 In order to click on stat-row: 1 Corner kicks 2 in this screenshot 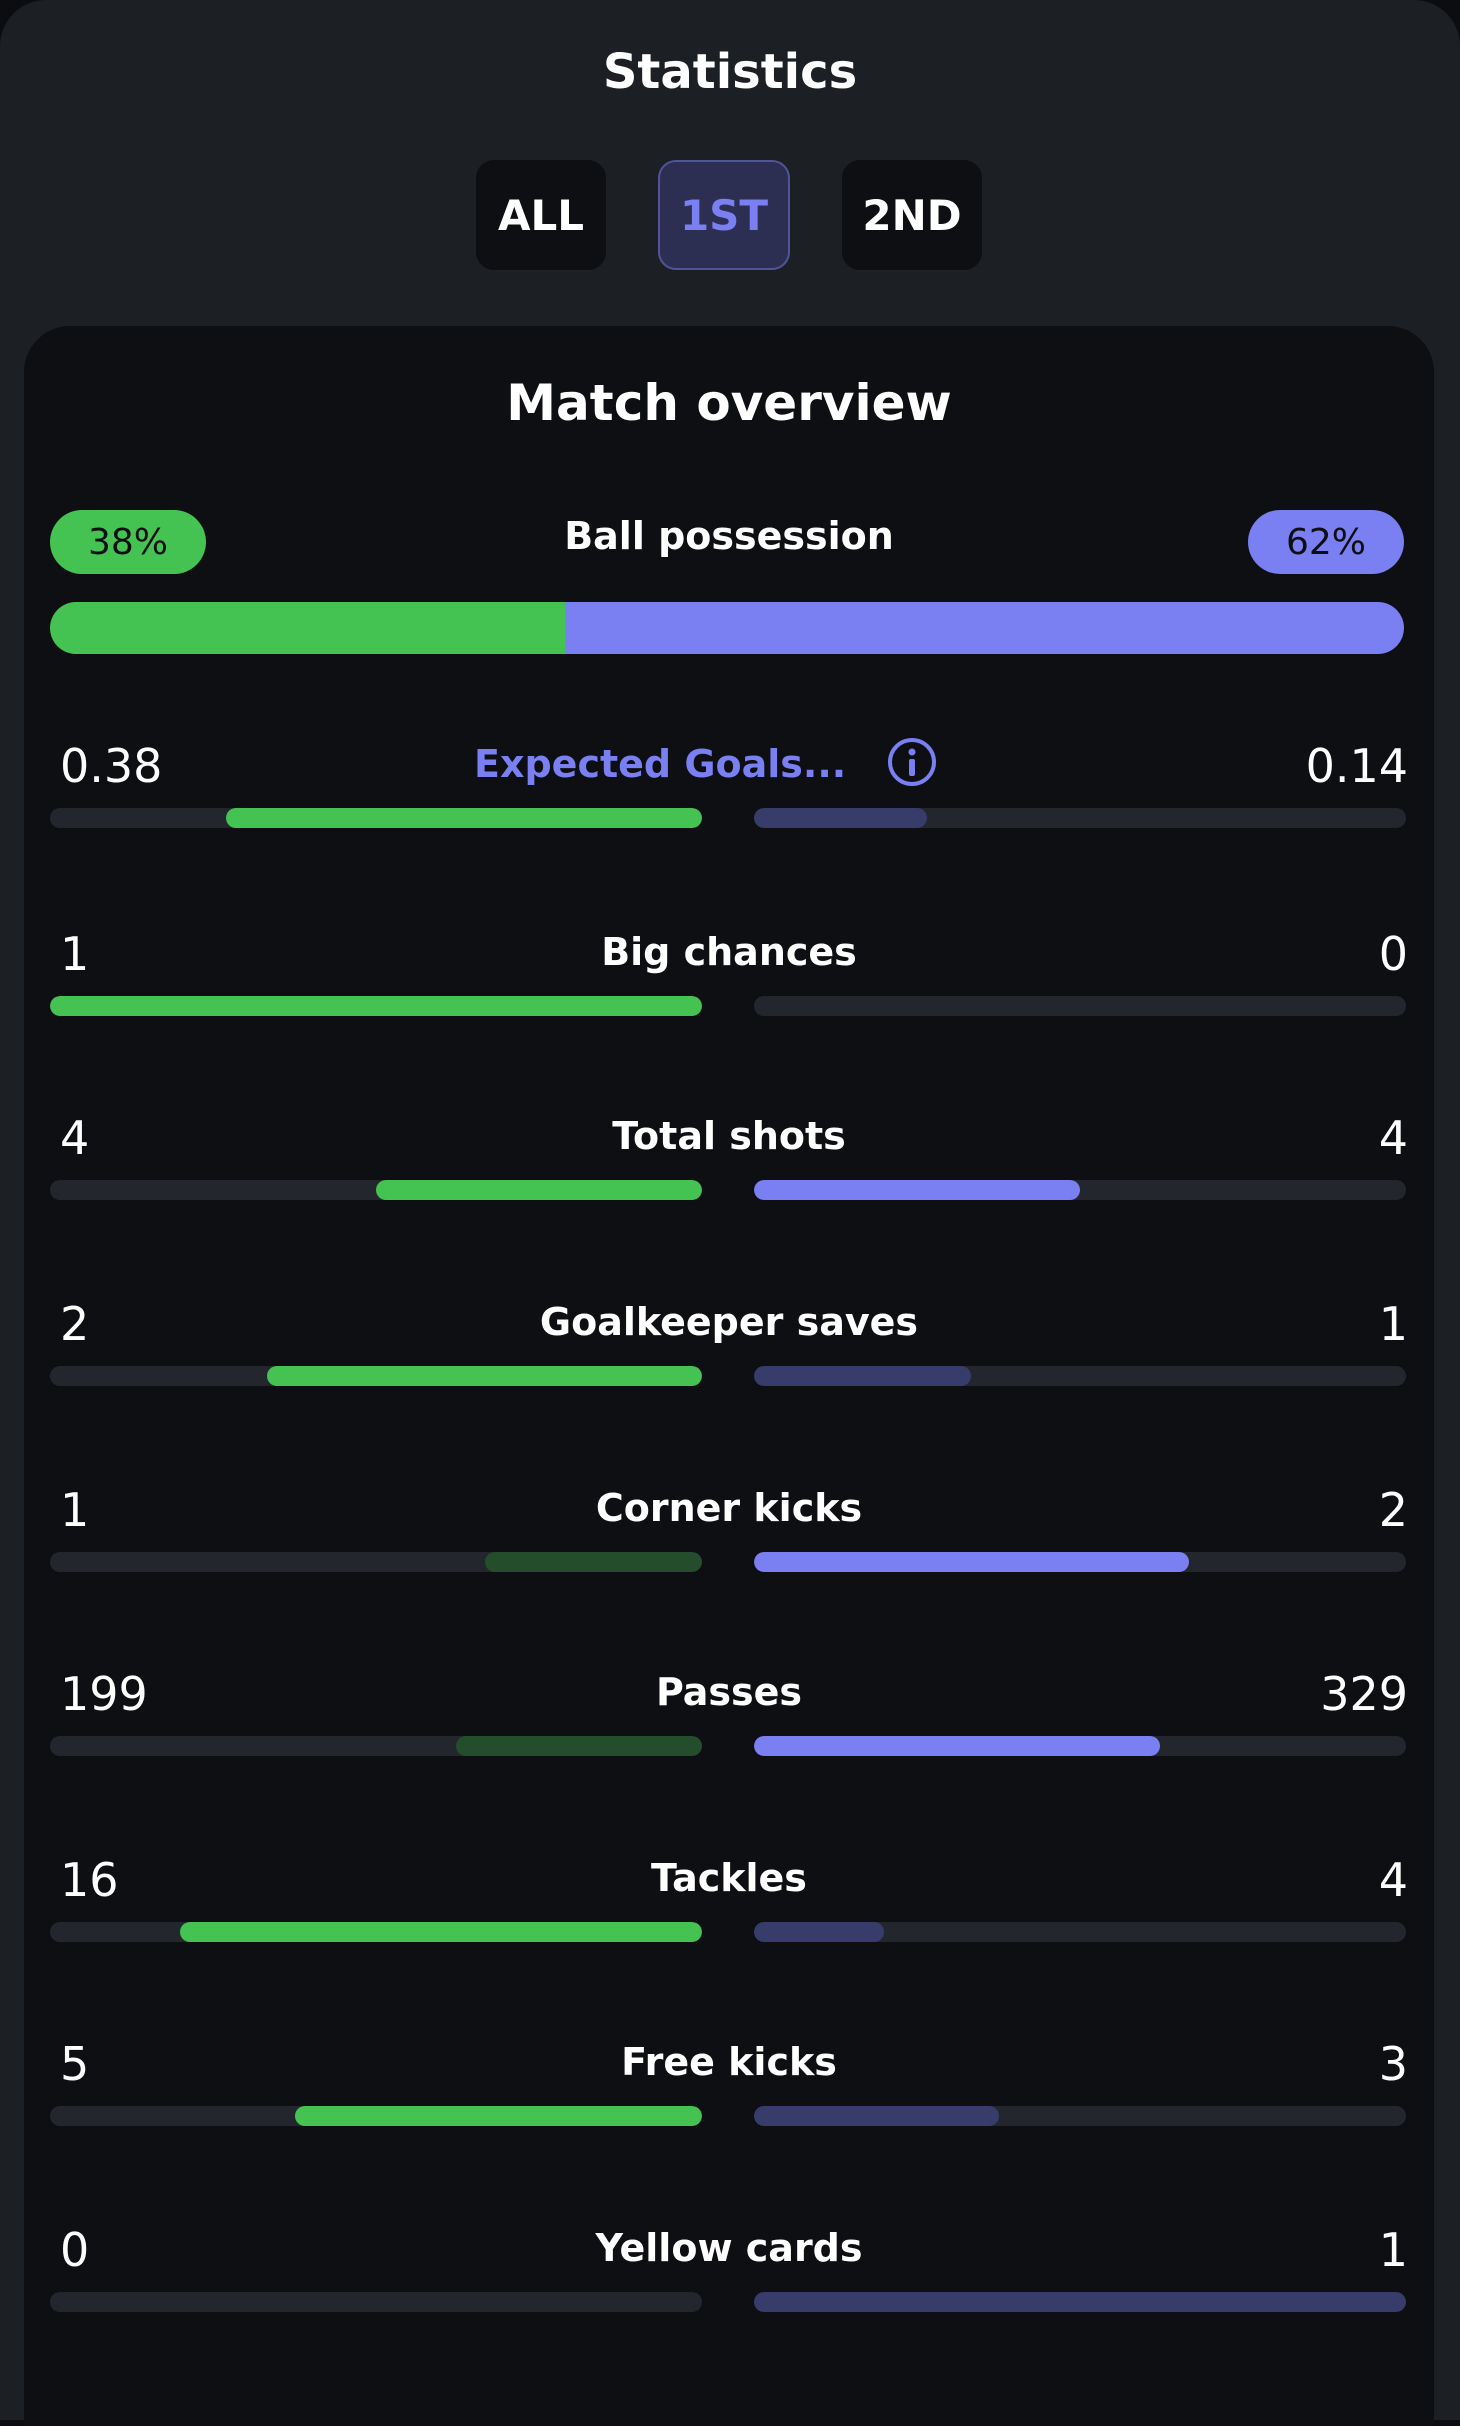, I will do `click(729, 1550)`.